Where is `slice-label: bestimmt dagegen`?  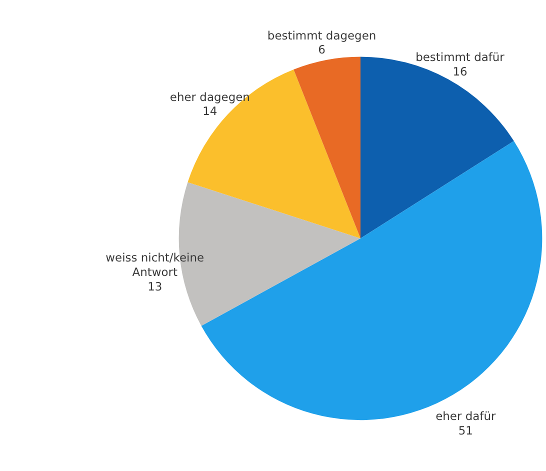
slice-label: bestimmt dagegen is located at coordinates (321, 35).